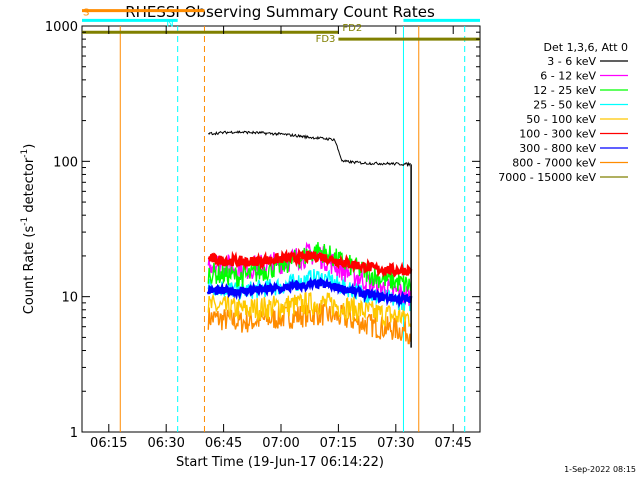 The image size is (640, 480). I want to click on x-tick-label: 06:30, so click(165, 443).